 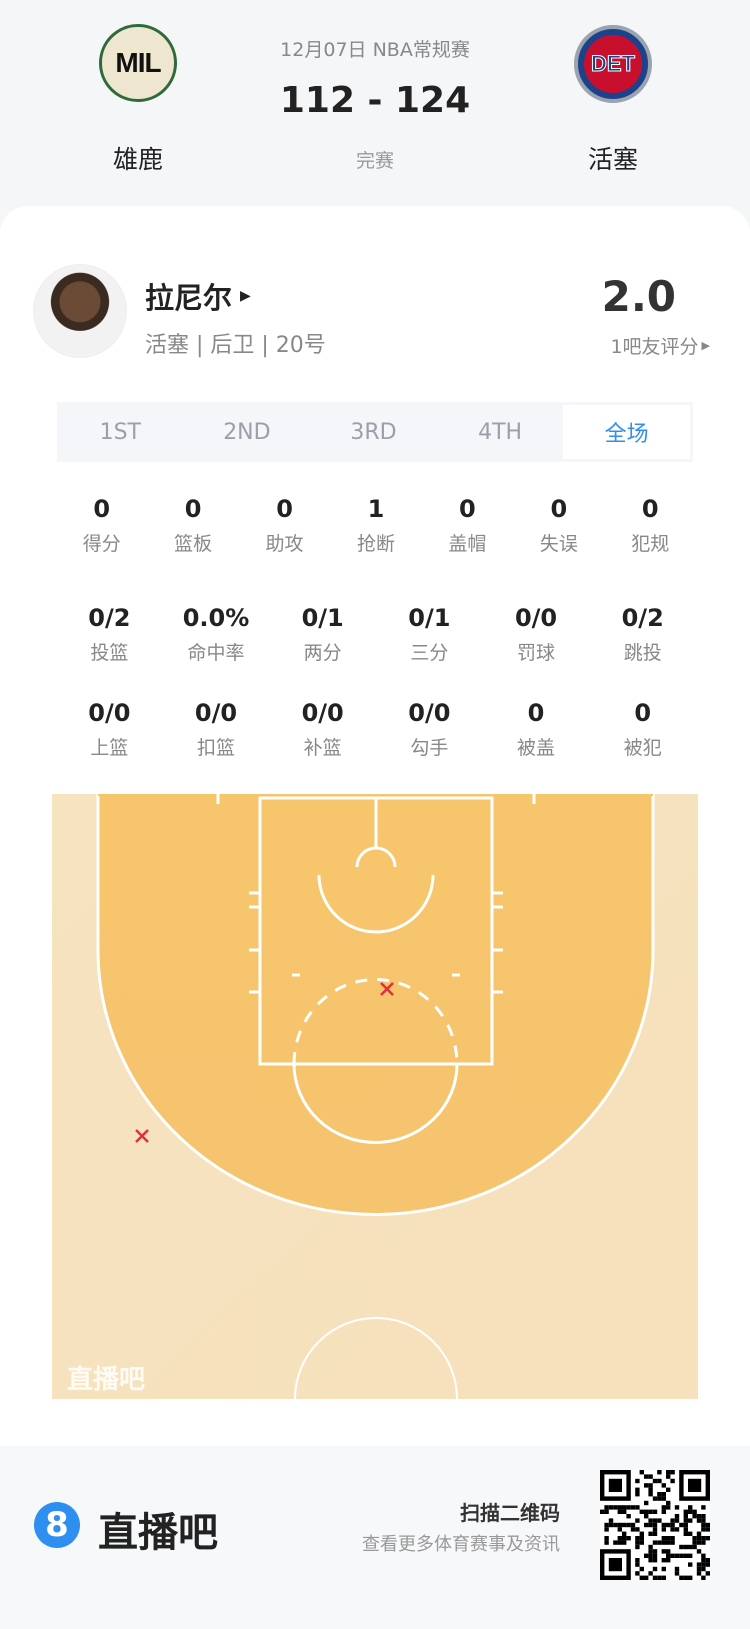 What do you see at coordinates (216, 633) in the screenshot?
I see `stat-cell: 0.0% 命中率` at bounding box center [216, 633].